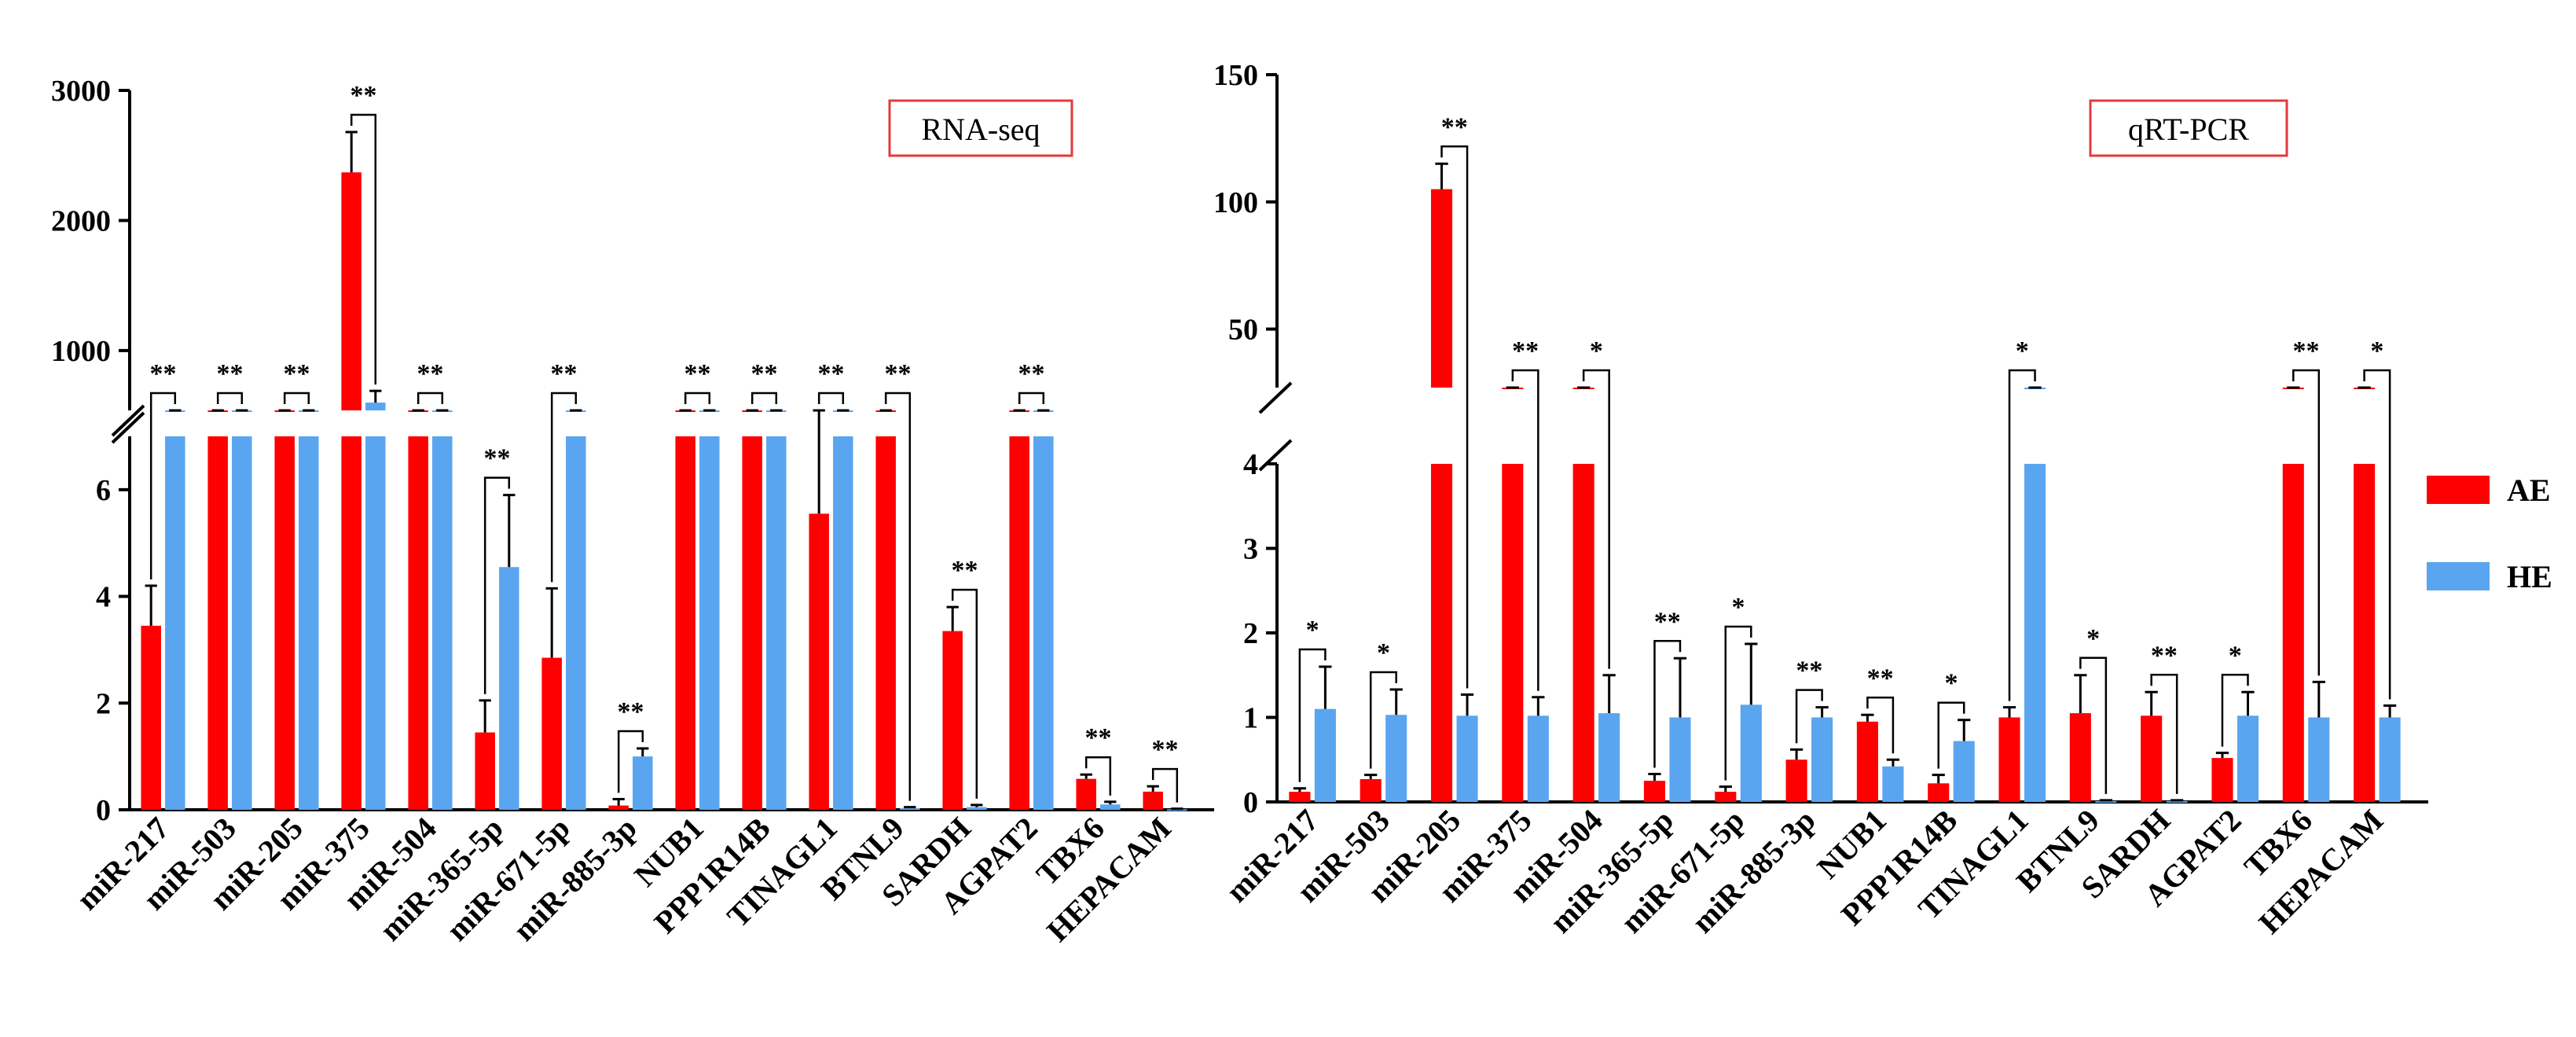 This screenshot has height=1037, width=2576. I want to click on legend-label-ae: AE, so click(2529, 490).